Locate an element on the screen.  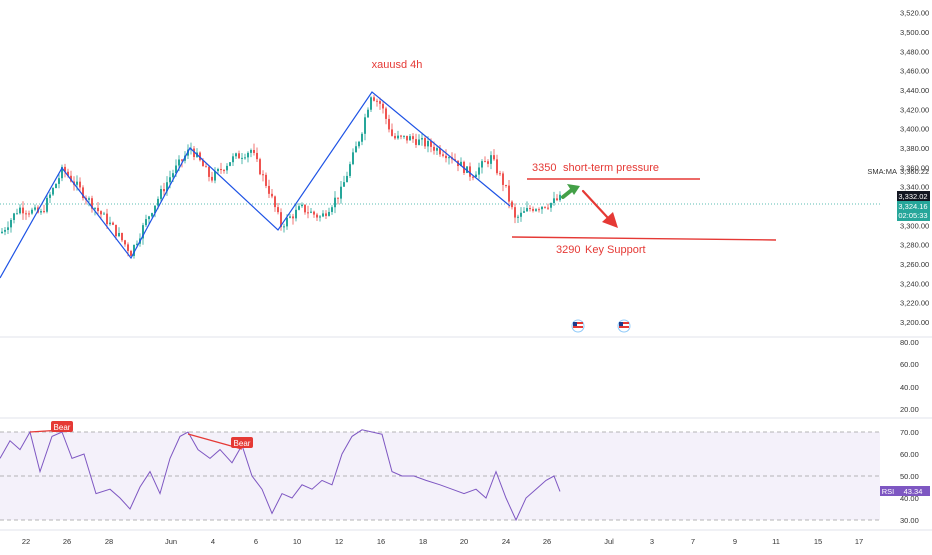
price-tick-label: 3,200.00 is located at coordinates (914, 322).